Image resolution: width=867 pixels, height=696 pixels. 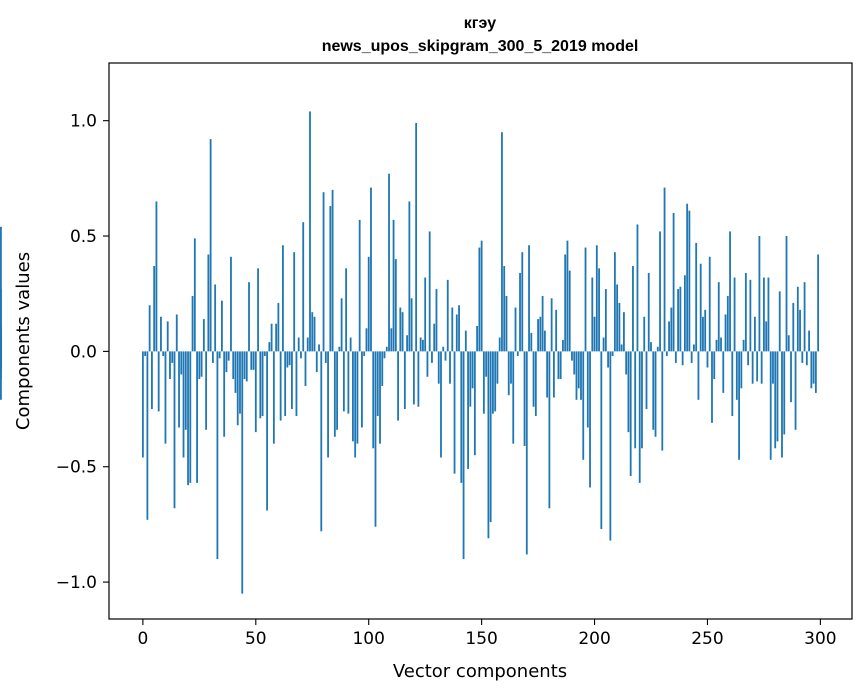 What do you see at coordinates (820, 639) in the screenshot?
I see `x-tick-label: 300` at bounding box center [820, 639].